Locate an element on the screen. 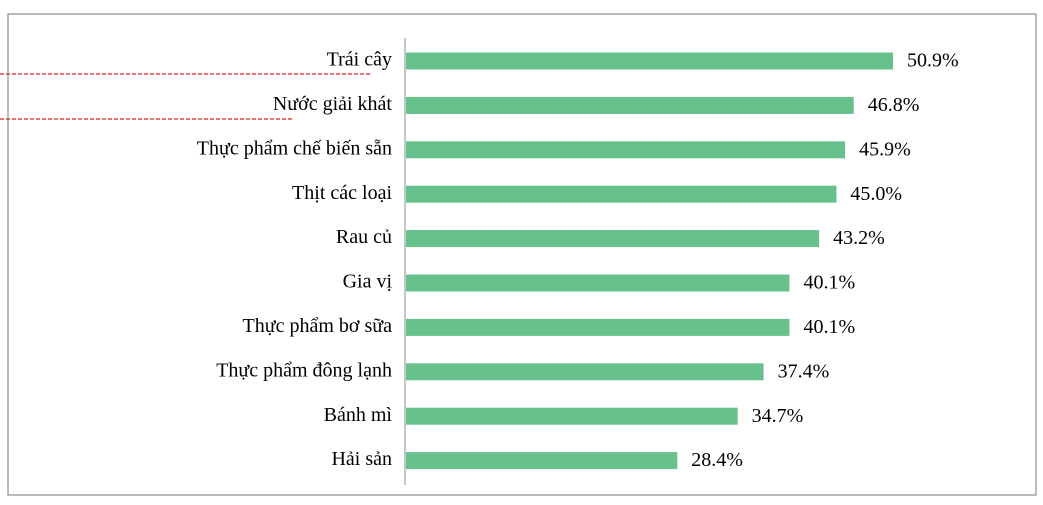 Image resolution: width=1043 pixels, height=505 pixels. category-label: Thực phẩm chế biến sẵn is located at coordinates (294, 148).